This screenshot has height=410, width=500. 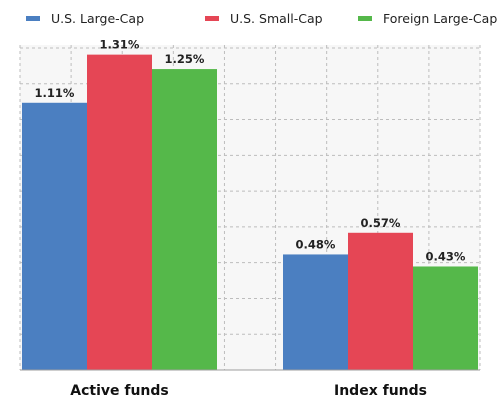 I want to click on bar-u-s-large-cap-index-funds, so click(x=315, y=312).